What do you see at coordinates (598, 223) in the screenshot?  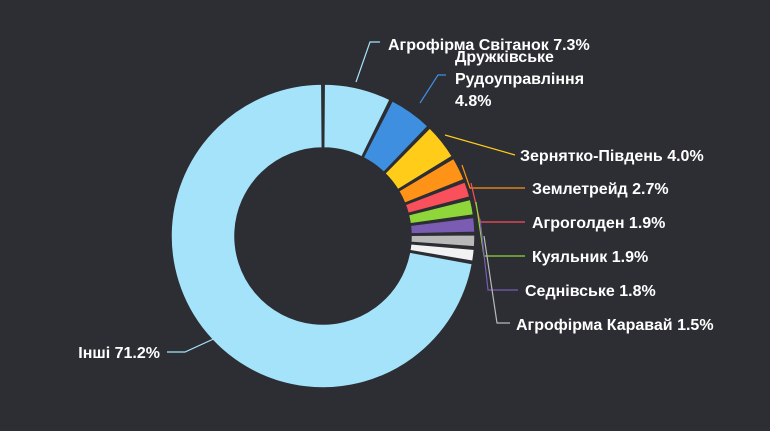 I see `slice-label-4: Агроголден 1.9%` at bounding box center [598, 223].